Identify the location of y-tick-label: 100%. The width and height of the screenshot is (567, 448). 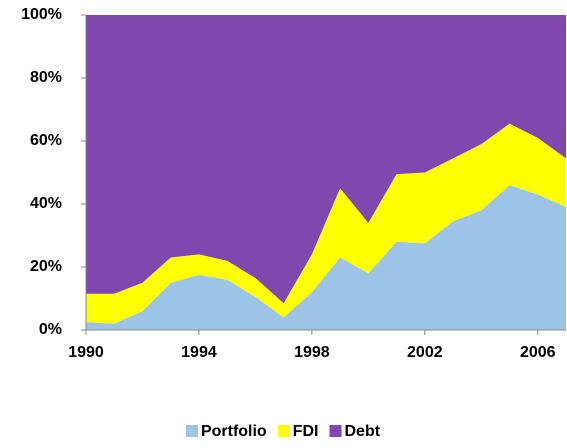
(41, 14).